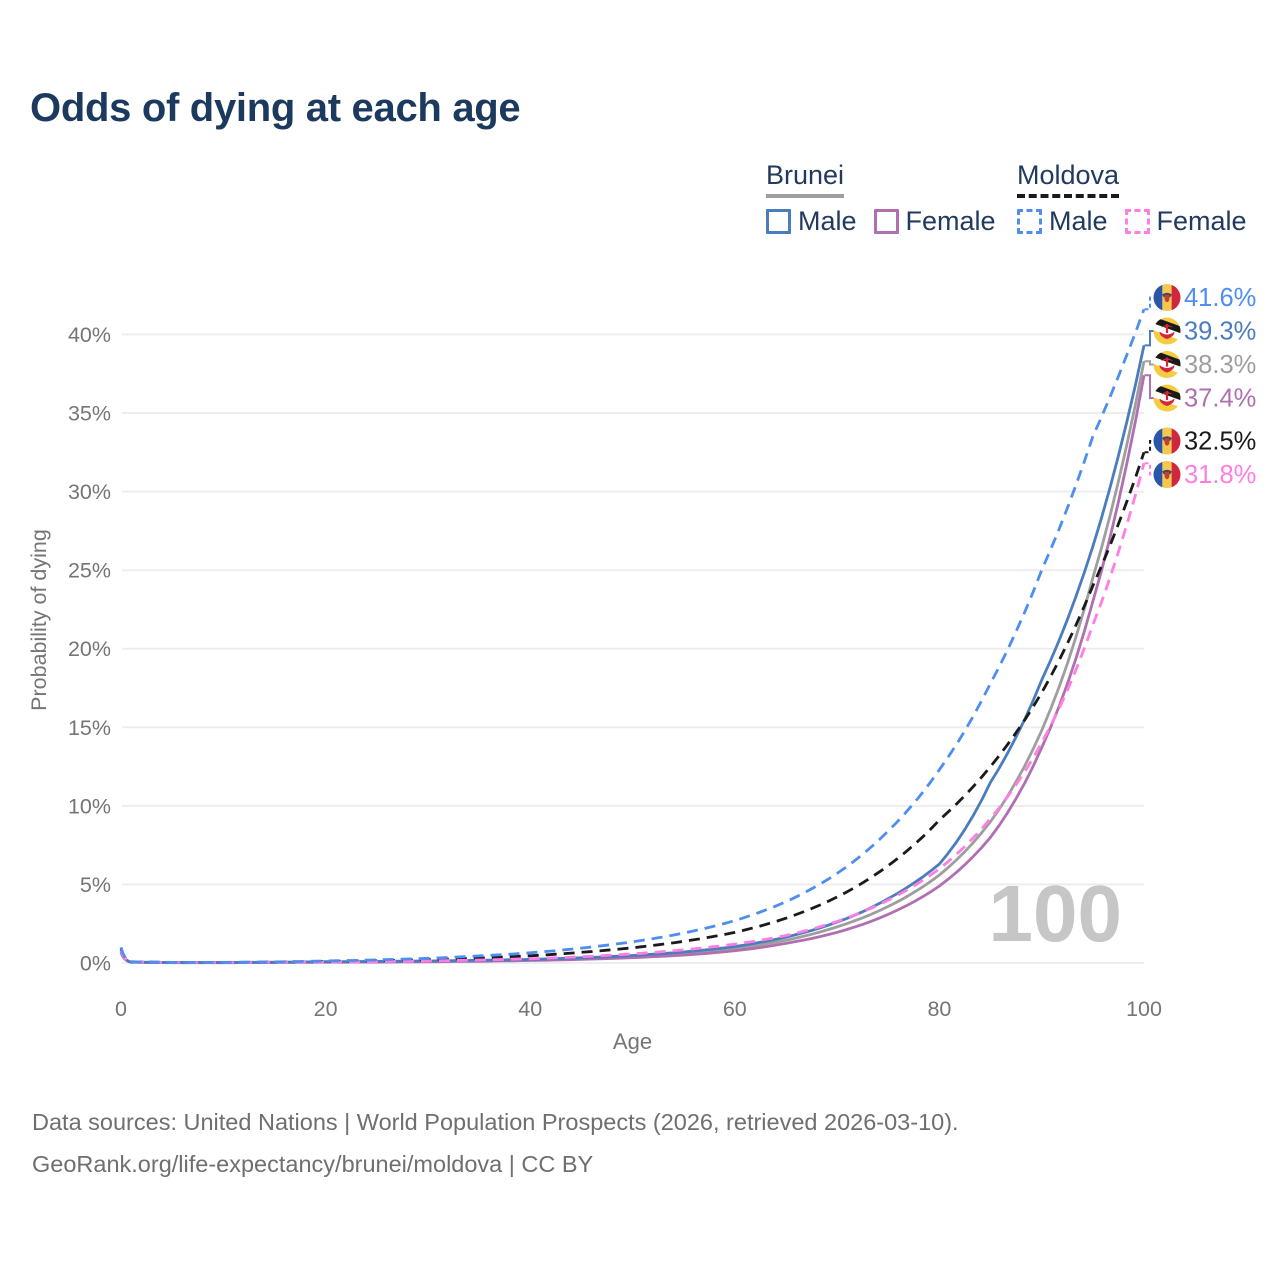  I want to click on x-tick-label: 0, so click(121, 1009).